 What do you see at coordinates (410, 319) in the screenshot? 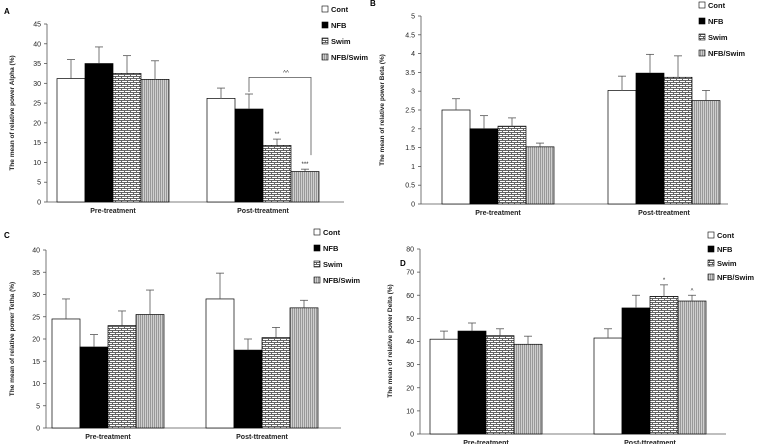
I see `y-tick-label: 50` at bounding box center [410, 319].